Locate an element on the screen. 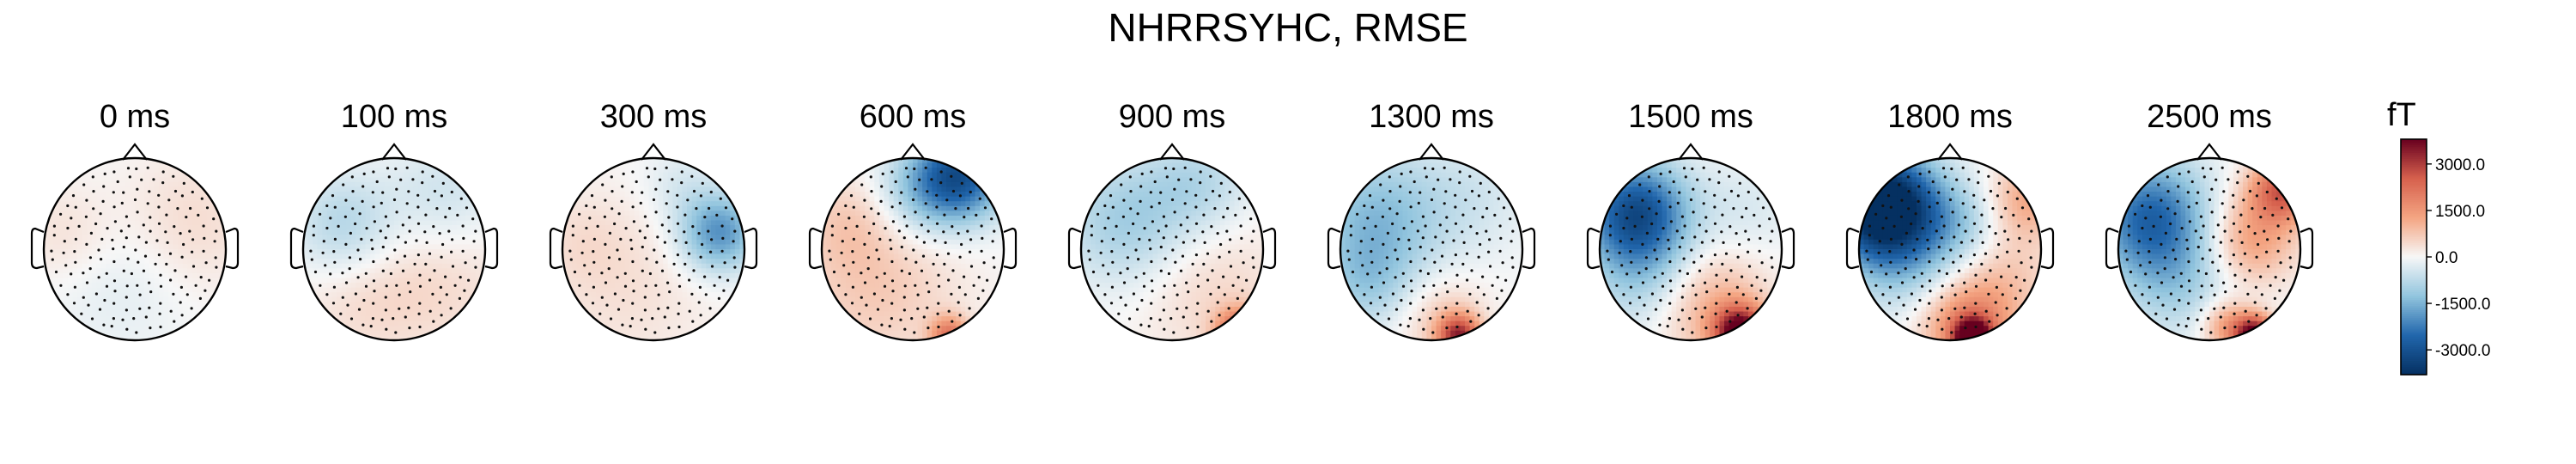 The width and height of the screenshot is (2576, 464). panel-title: 1300 ms is located at coordinates (1431, 117).